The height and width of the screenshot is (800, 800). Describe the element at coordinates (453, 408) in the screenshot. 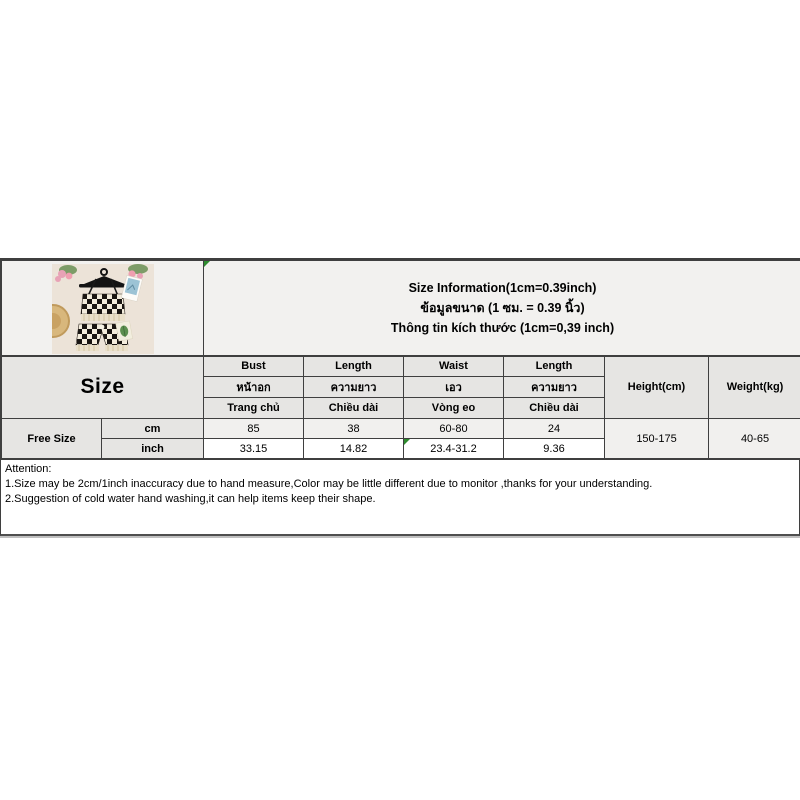

I see `col-header-waist-vi: Vòng eo` at that location.